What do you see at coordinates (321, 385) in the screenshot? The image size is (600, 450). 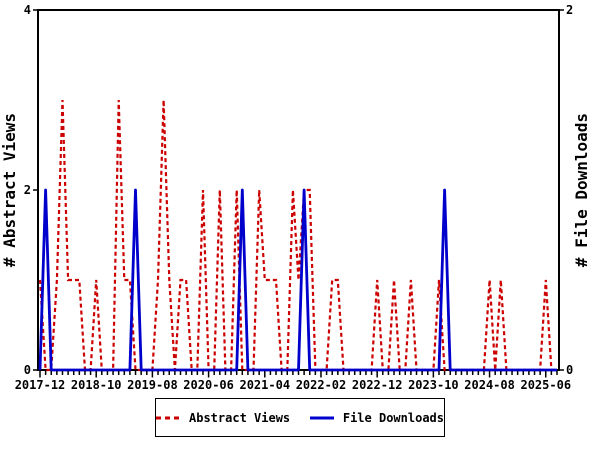 I see `x-axis-tick-label: 2022-02` at bounding box center [321, 385].